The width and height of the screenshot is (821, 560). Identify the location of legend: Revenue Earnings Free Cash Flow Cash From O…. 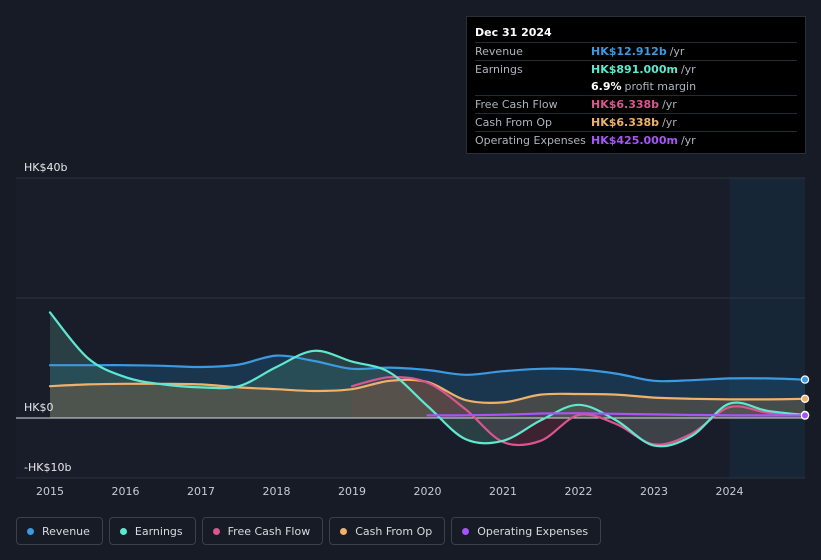
(309, 532).